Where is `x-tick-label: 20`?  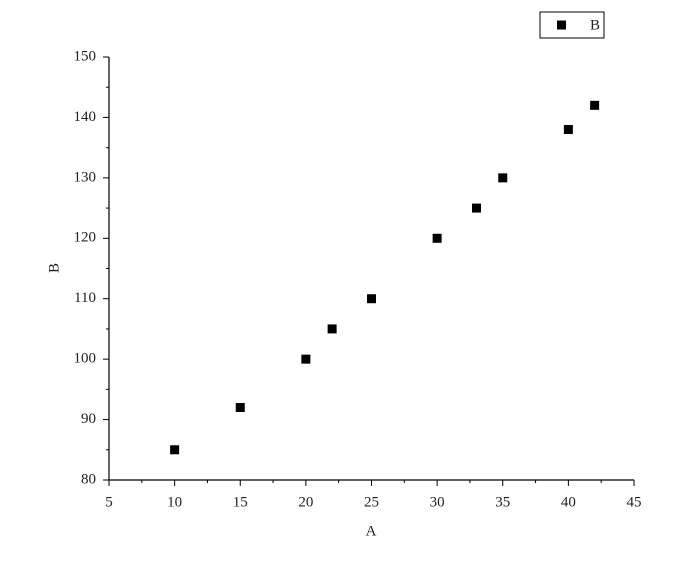
x-tick-label: 20 is located at coordinates (305, 502).